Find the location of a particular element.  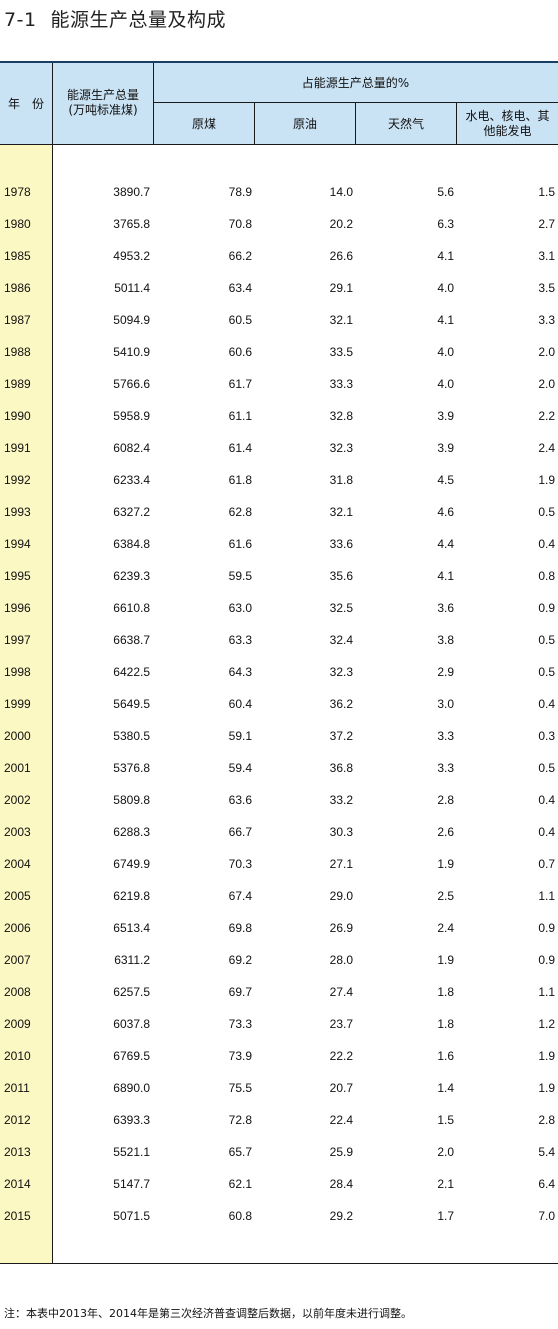

cell-total: 5380.5 is located at coordinates (131, 736).